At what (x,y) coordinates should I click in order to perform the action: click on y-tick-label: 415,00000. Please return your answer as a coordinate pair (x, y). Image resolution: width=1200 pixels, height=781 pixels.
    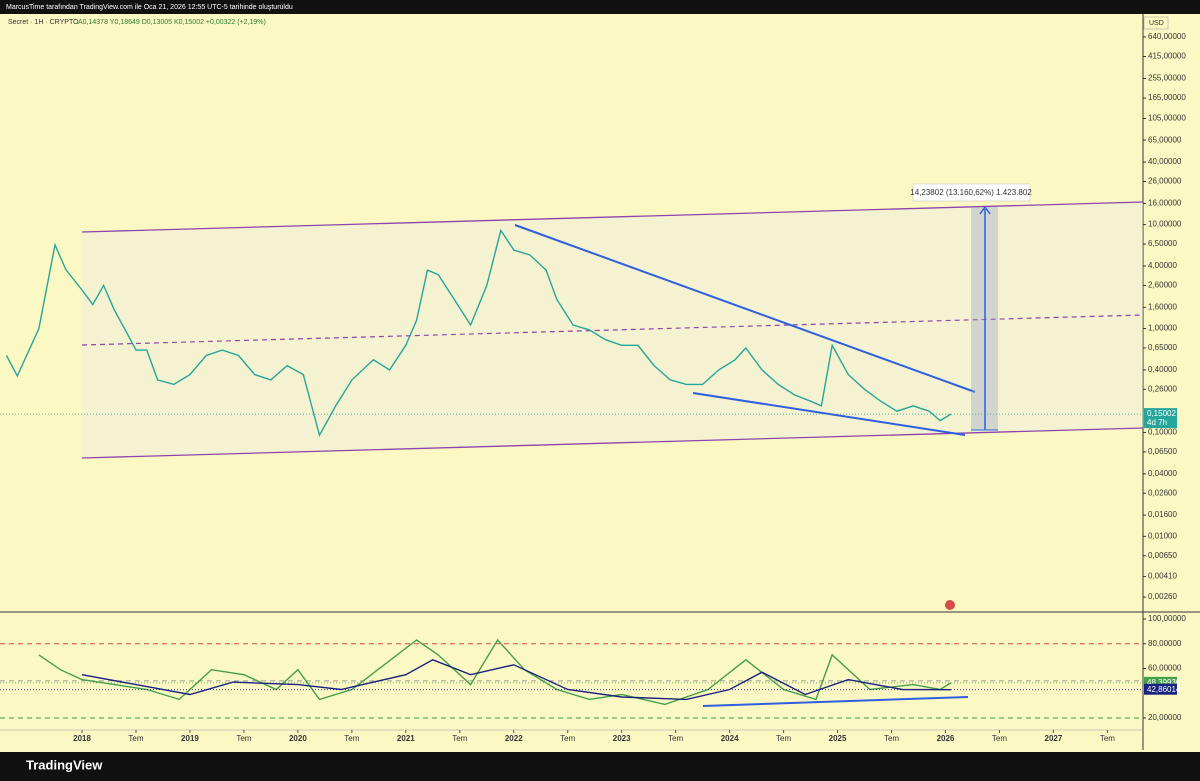
    Looking at the image, I should click on (1167, 56).